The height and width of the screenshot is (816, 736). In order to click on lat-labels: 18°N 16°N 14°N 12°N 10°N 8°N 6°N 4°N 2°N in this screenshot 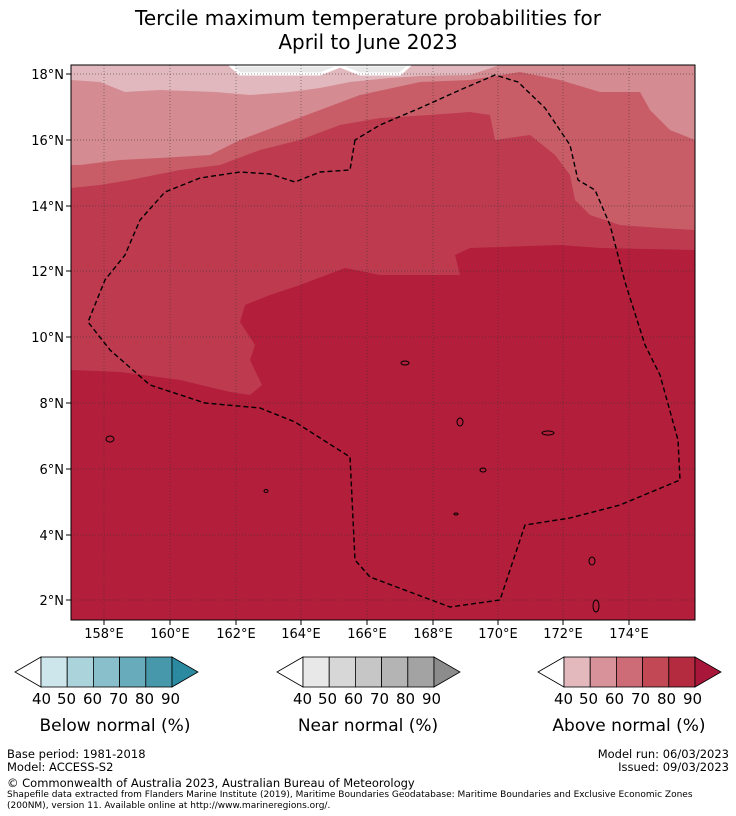, I will do `click(47, 338)`.